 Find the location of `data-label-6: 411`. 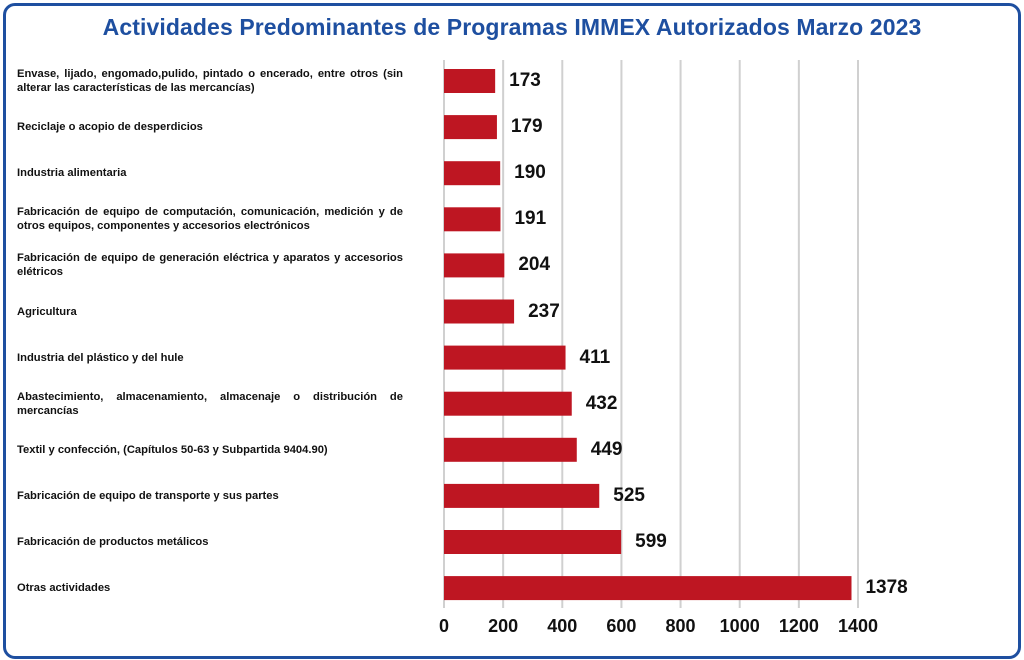

data-label-6: 411 is located at coordinates (595, 357).